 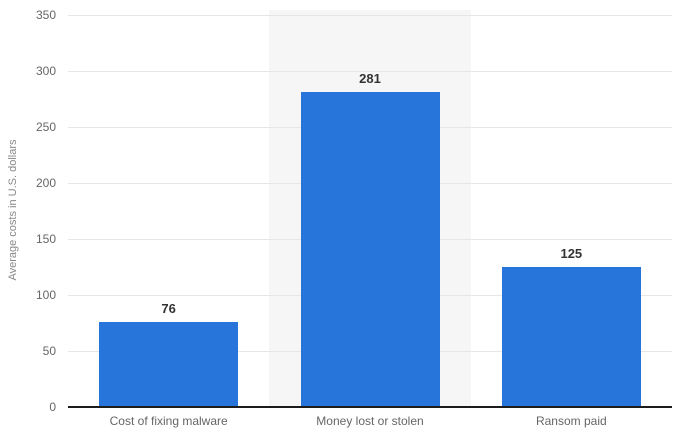 I want to click on y-tick-label: 300, so click(x=45, y=70).